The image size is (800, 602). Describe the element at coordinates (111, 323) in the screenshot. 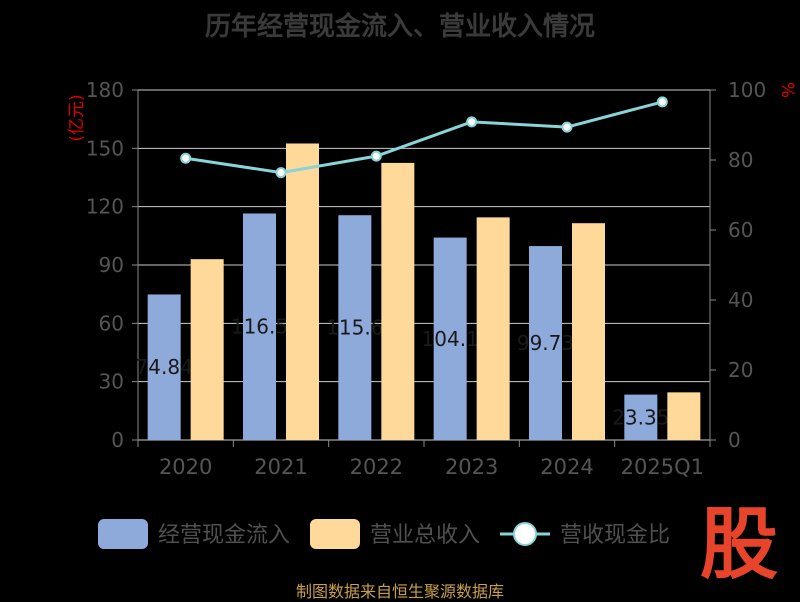

I see `y-left-tick-label: 60` at that location.